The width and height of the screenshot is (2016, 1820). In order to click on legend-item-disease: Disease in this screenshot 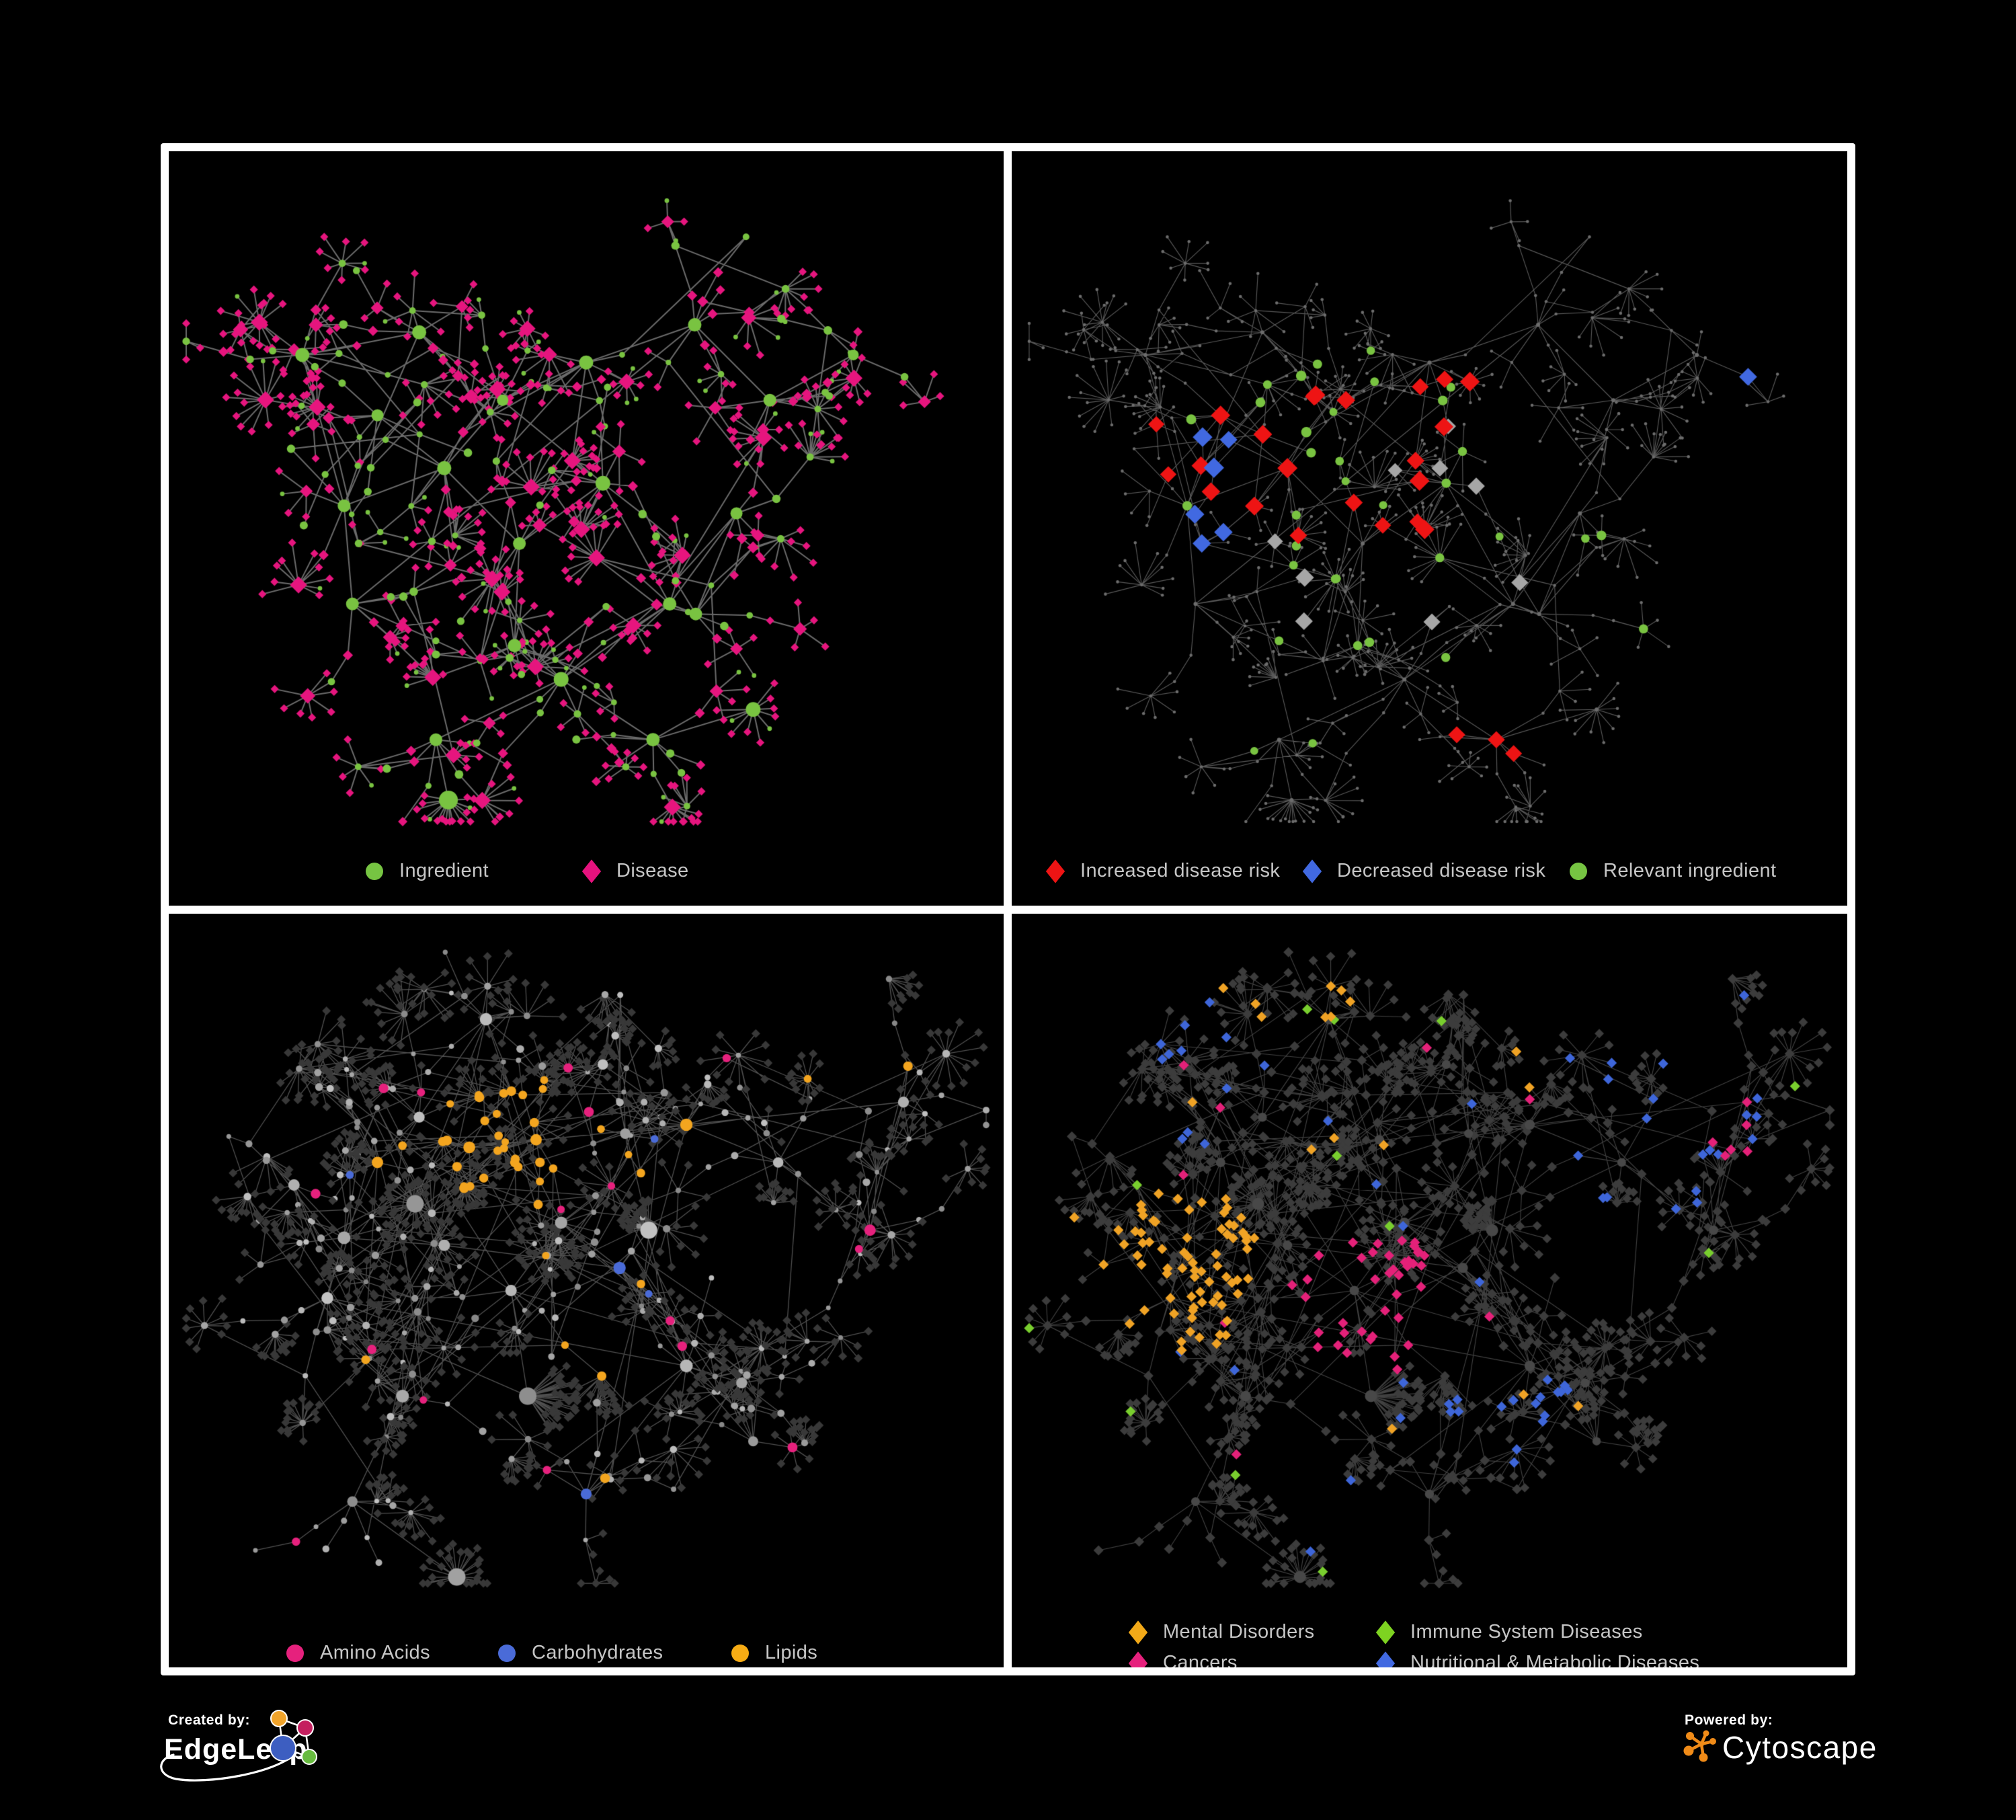, I will do `click(635, 871)`.